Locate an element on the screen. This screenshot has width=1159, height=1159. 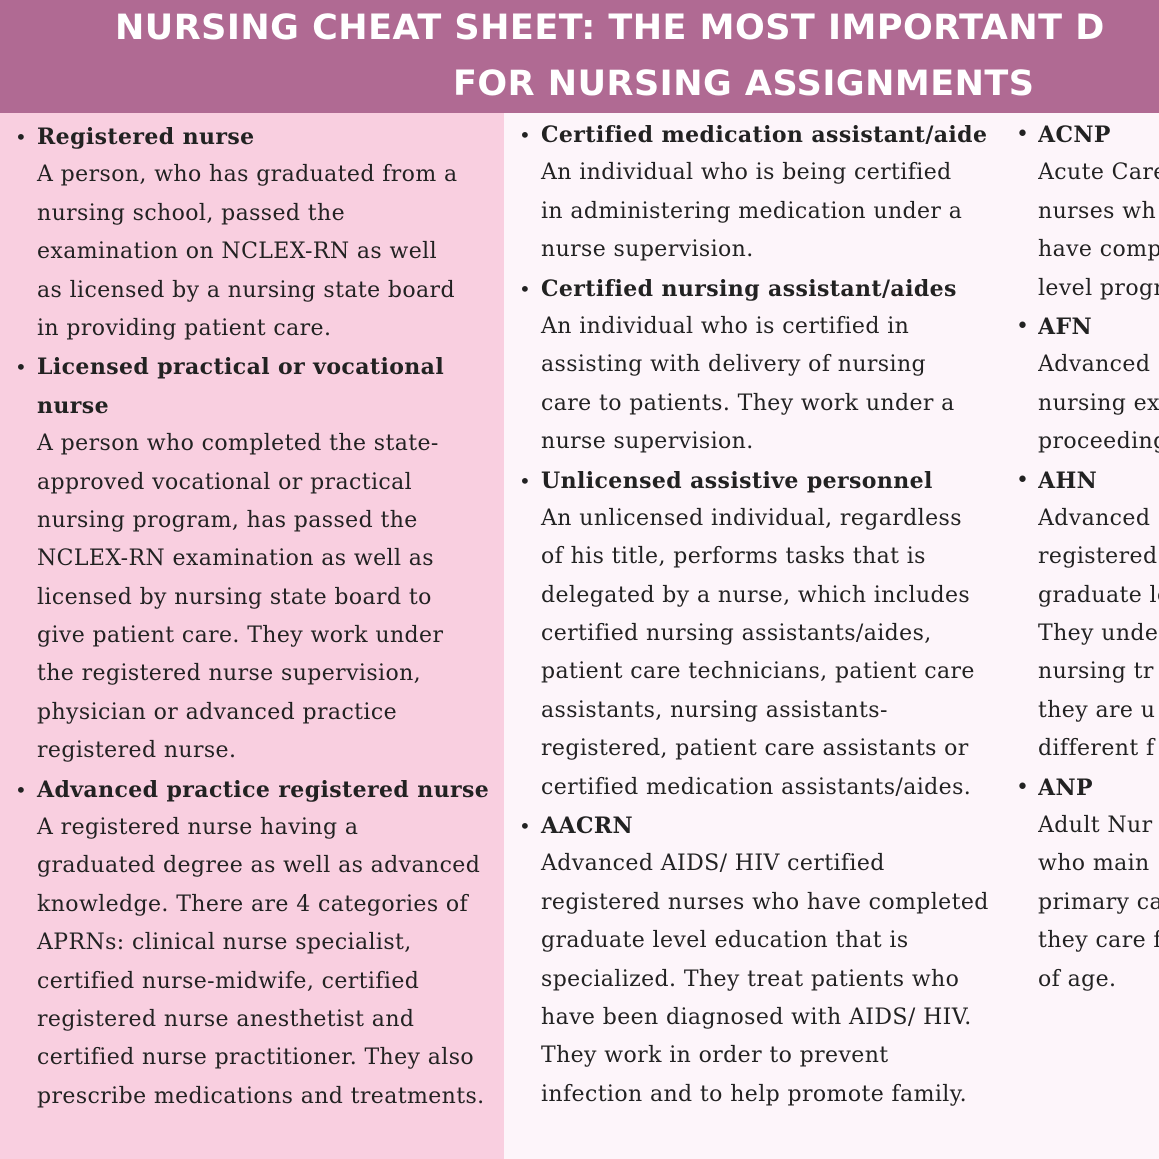
term-description: proceeding is located at coordinates (1098, 442).